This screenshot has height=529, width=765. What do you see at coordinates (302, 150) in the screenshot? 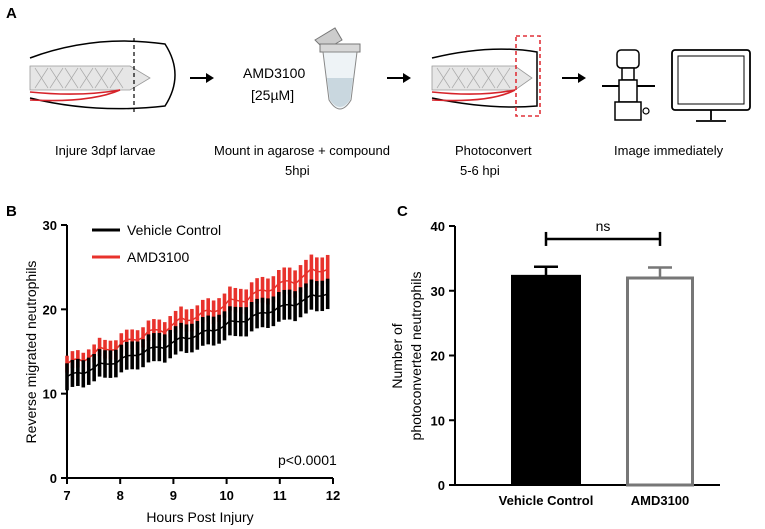
I see `step2-caption-line1: Mount in agarose + compound` at bounding box center [302, 150].